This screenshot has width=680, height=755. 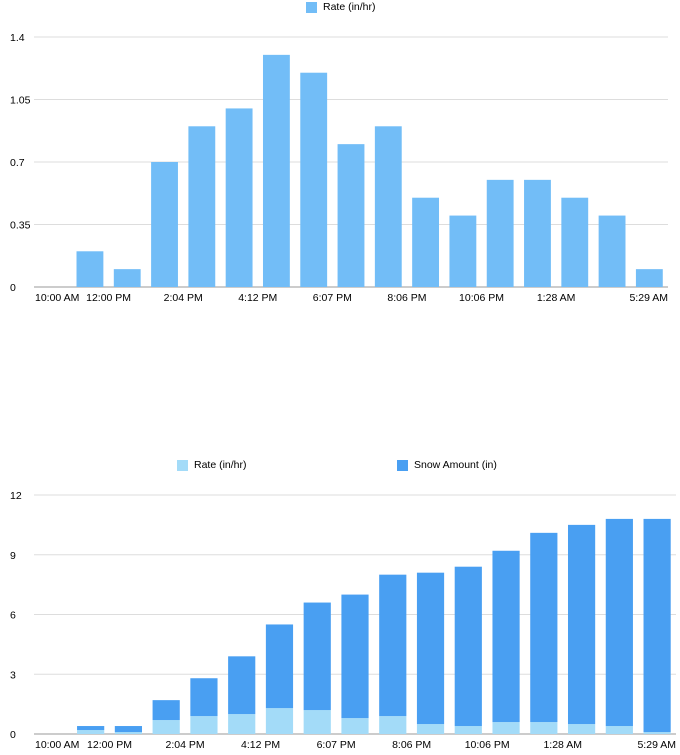 What do you see at coordinates (17, 38) in the screenshot?
I see `y-tick-label: 1.4` at bounding box center [17, 38].